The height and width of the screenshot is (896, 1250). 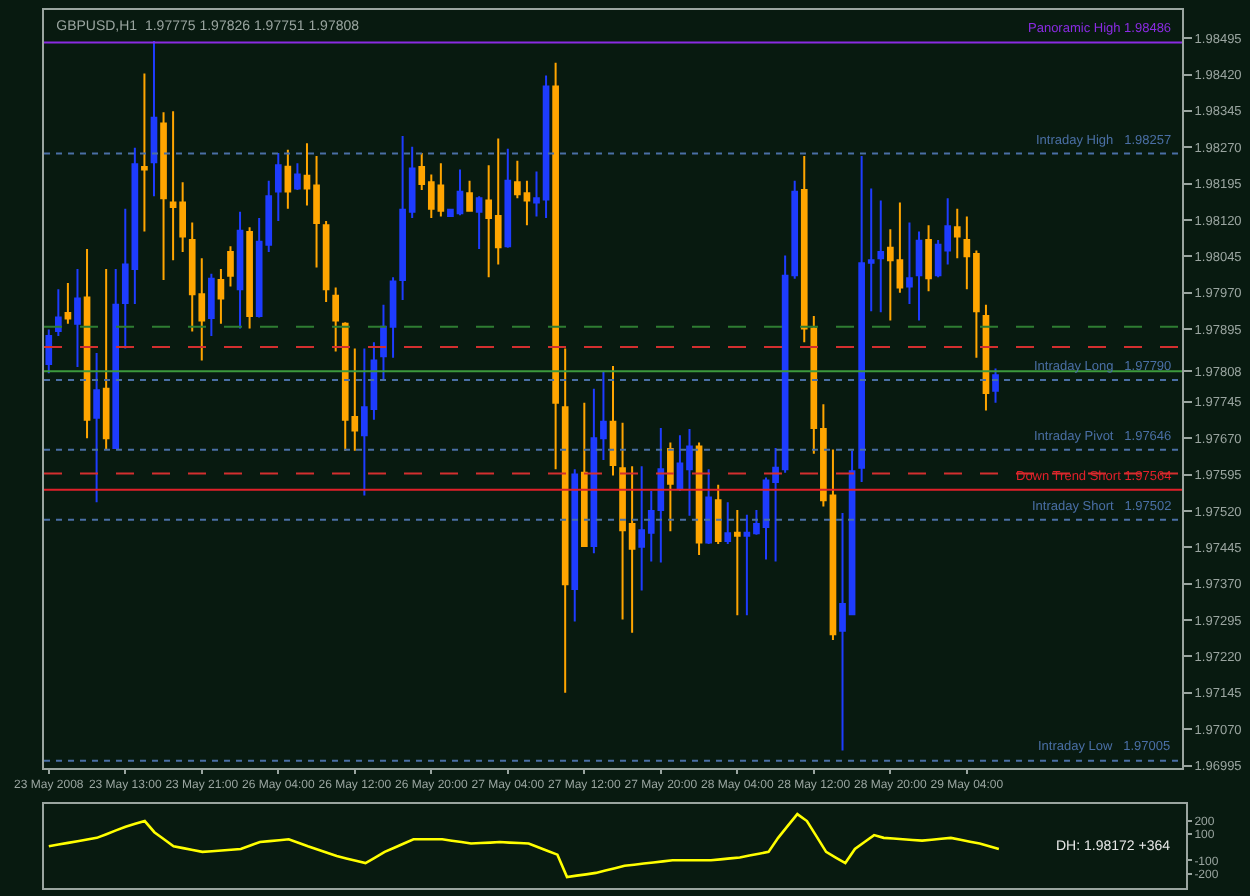 What do you see at coordinates (524, 845) in the screenshot?
I see `line-series` at bounding box center [524, 845].